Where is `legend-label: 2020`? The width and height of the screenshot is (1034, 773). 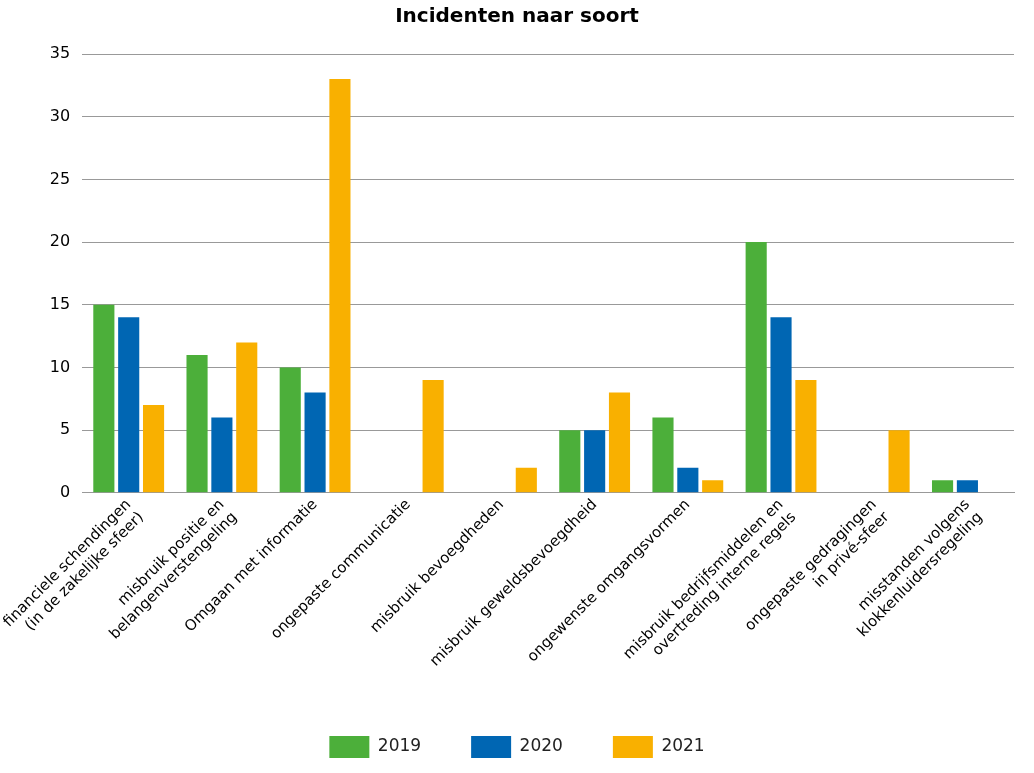
legend-label: 2020 is located at coordinates (541, 745).